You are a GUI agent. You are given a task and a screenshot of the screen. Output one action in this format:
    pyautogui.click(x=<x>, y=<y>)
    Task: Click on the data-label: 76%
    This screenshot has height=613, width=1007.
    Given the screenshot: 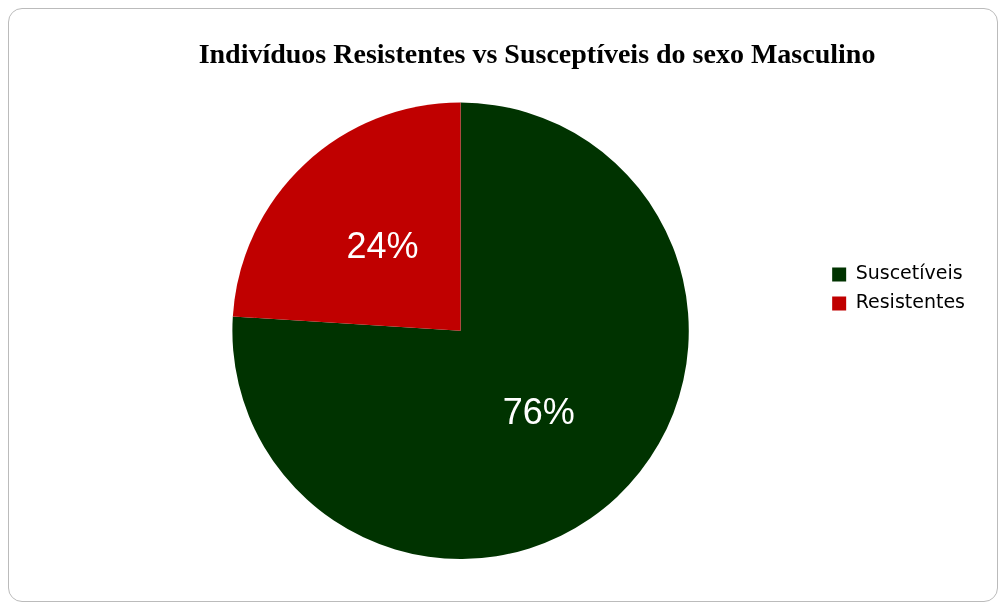 What is the action you would take?
    pyautogui.click(x=538, y=411)
    